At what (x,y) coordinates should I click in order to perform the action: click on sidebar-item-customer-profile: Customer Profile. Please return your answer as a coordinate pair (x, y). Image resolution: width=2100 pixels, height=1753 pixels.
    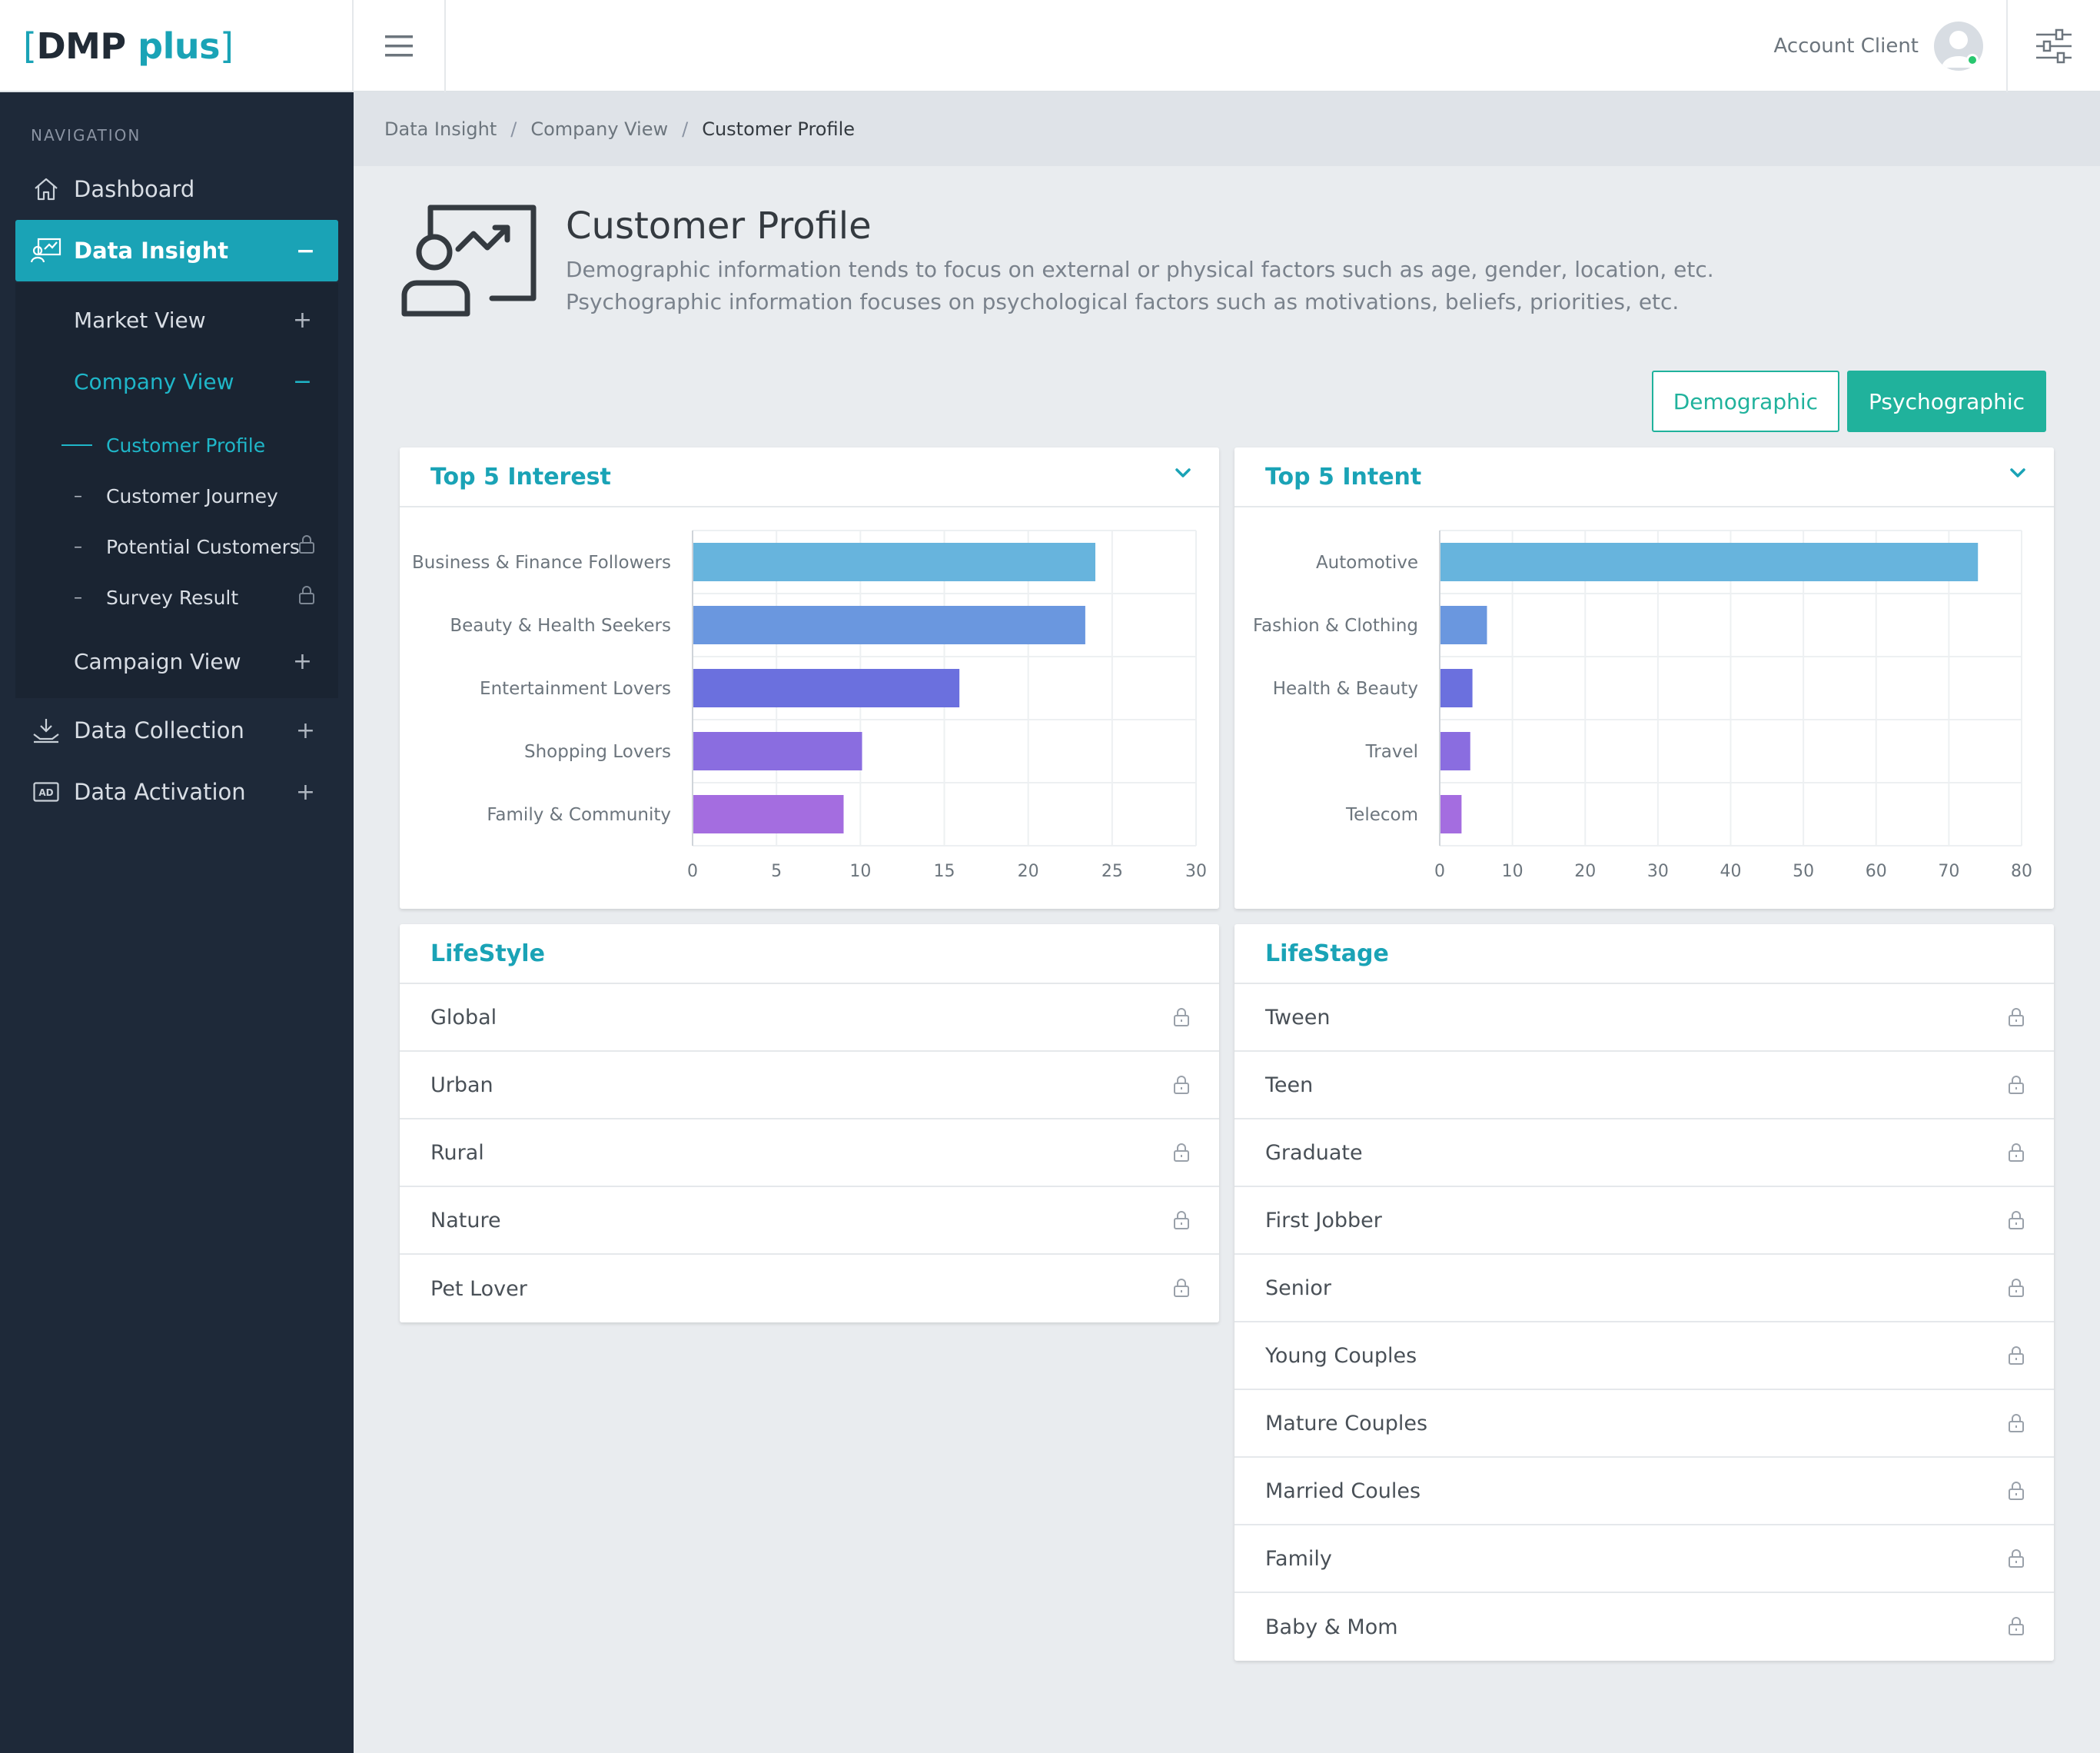
    Looking at the image, I should click on (196, 445).